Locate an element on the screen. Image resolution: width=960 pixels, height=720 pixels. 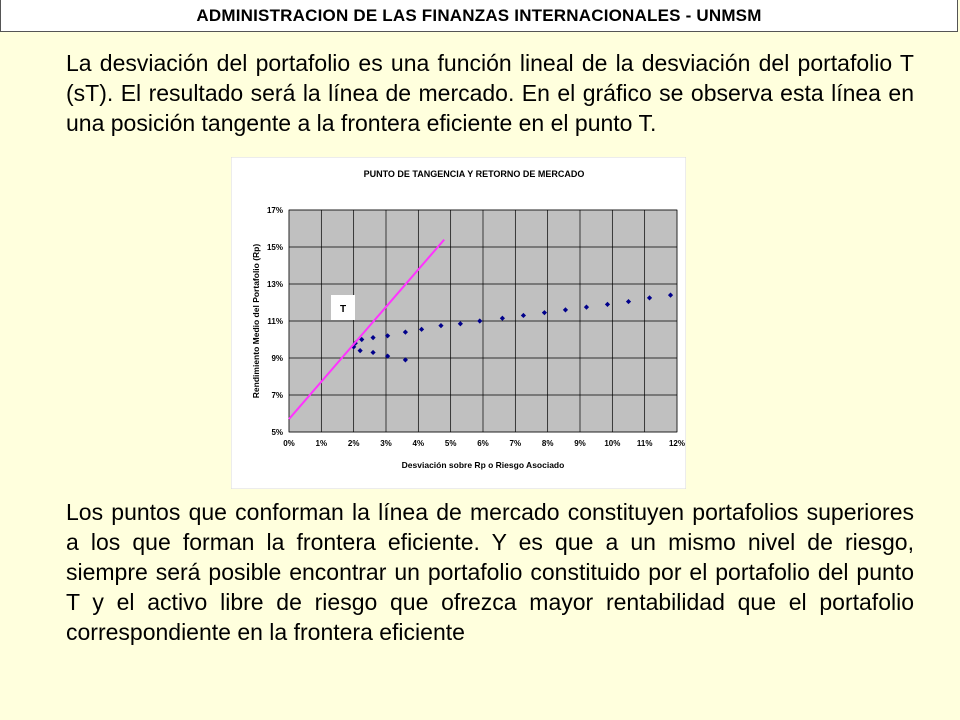
x-axis-ticks: 0% 1% 2% 3% 4% 5% 6% 7% 8% 9% 10% 11% 12% is located at coordinates (484, 443).